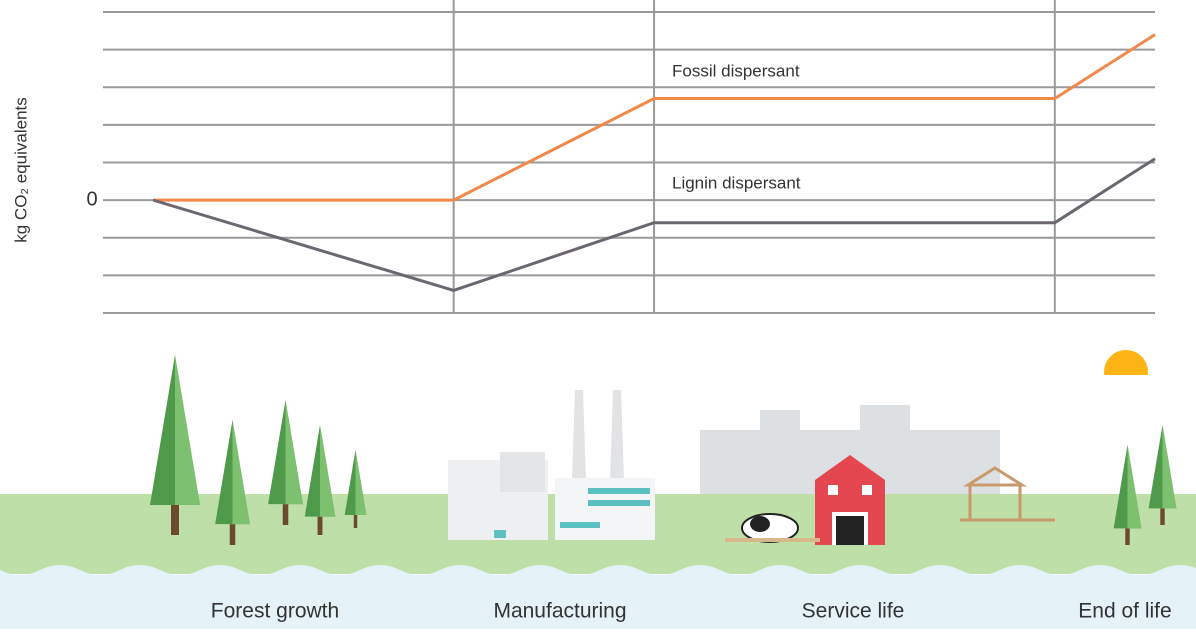 The width and height of the screenshot is (1196, 634). Describe the element at coordinates (1120, 385) in the screenshot. I see `sun-horizon` at that location.